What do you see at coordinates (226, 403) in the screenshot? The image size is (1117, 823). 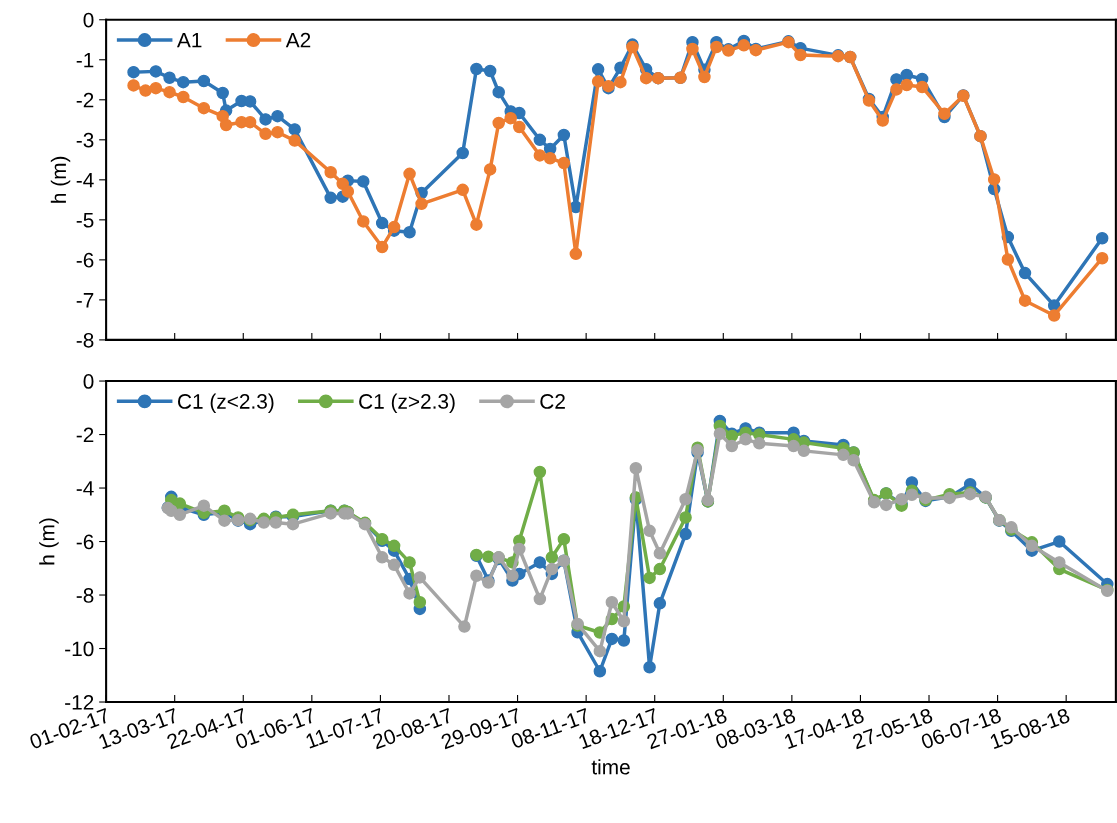 I see `legend-label: C1 (z<2.3)` at bounding box center [226, 403].